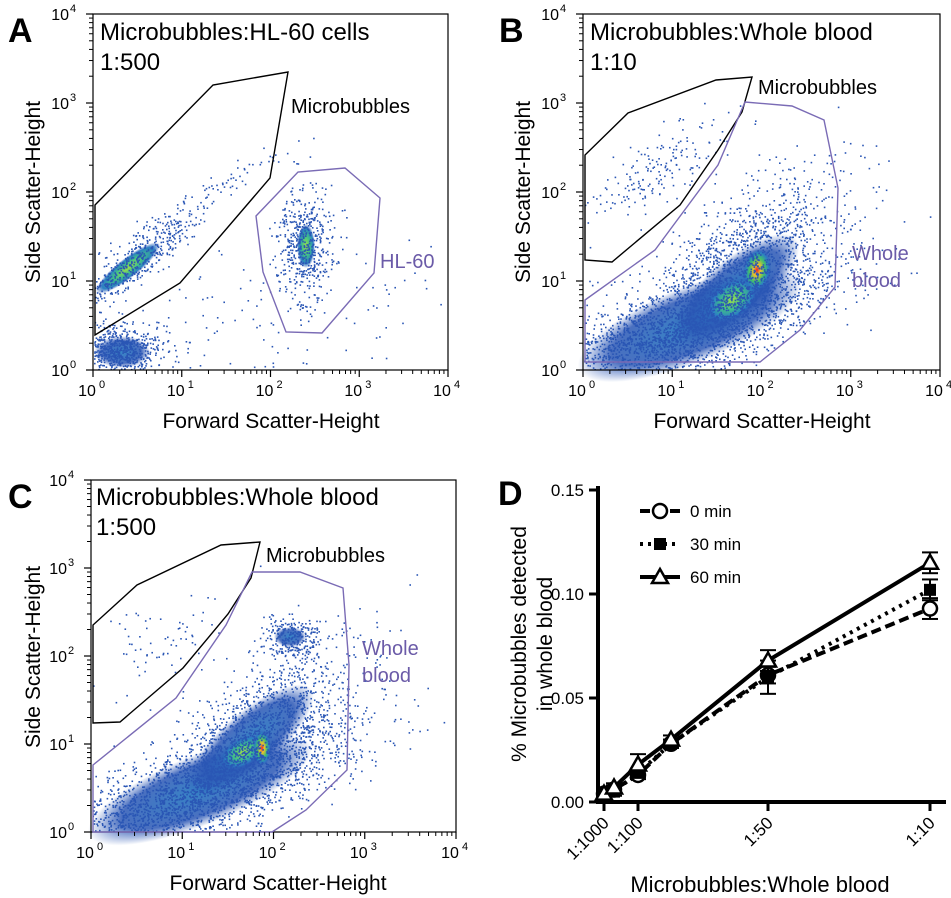 The image size is (951, 898). Describe the element at coordinates (289, 637) in the screenshot. I see `cluster-dots-c` at that location.